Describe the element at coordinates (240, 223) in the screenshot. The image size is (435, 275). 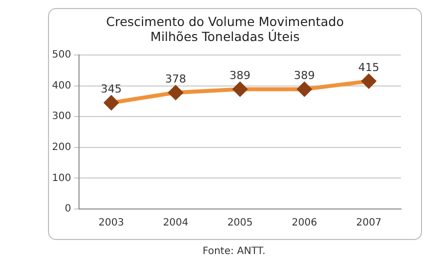
I see `x-tick-label: 2005` at that location.